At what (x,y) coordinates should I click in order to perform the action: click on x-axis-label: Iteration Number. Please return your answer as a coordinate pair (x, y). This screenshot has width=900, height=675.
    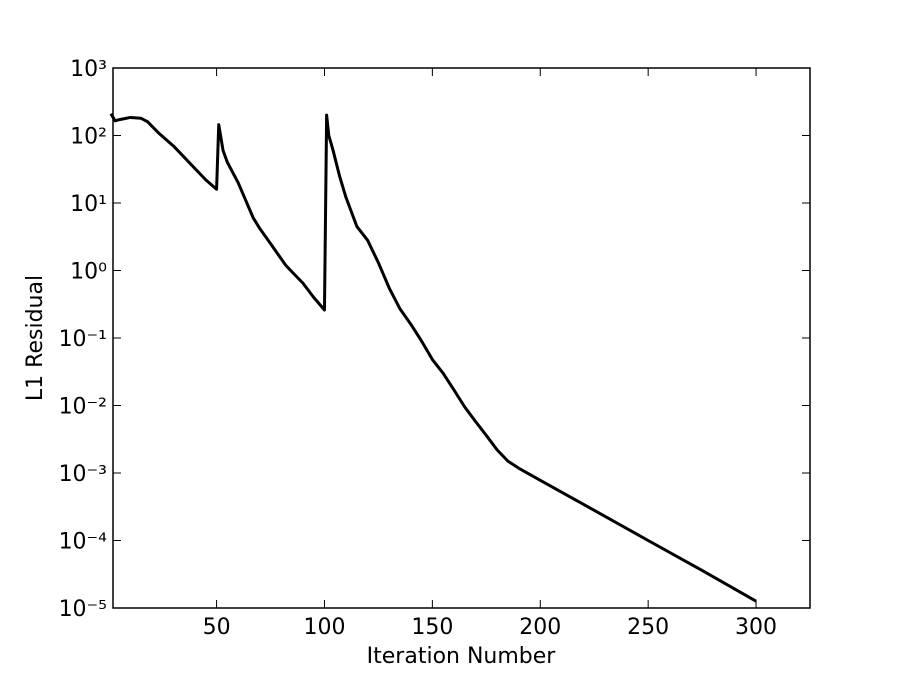
    Looking at the image, I should click on (462, 656).